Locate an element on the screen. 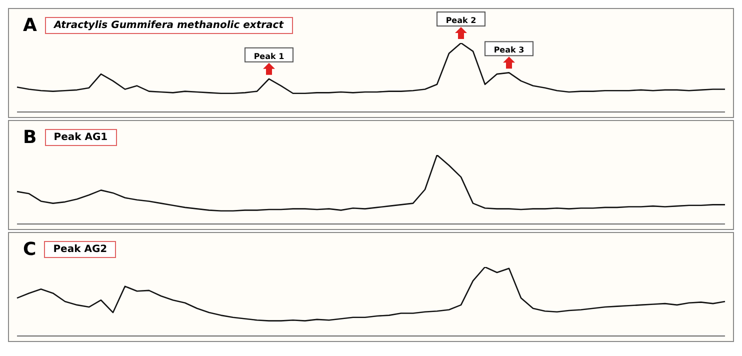  chart-subtitle: Peak AG2 is located at coordinates (80, 249).